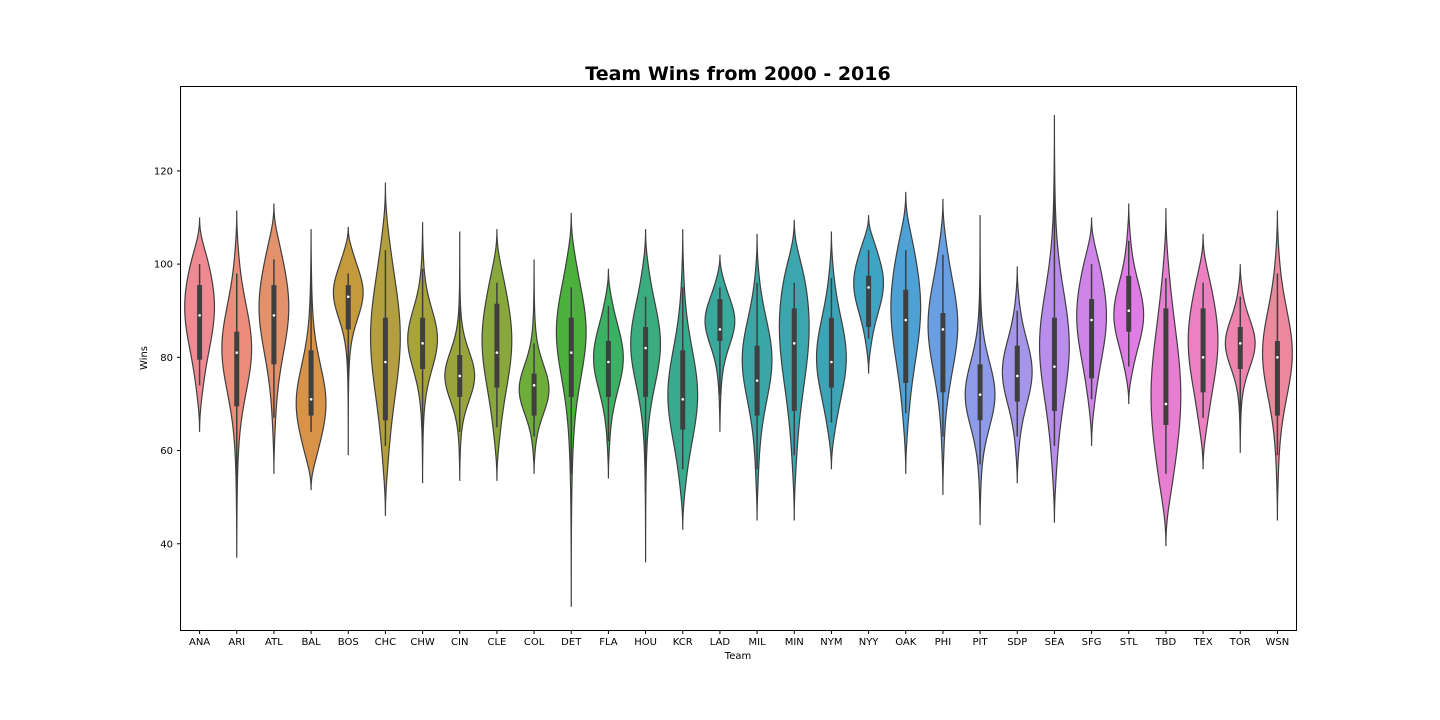 The width and height of the screenshot is (1440, 720). What do you see at coordinates (144, 358) in the screenshot?
I see `y-axis-label: Wins` at bounding box center [144, 358].